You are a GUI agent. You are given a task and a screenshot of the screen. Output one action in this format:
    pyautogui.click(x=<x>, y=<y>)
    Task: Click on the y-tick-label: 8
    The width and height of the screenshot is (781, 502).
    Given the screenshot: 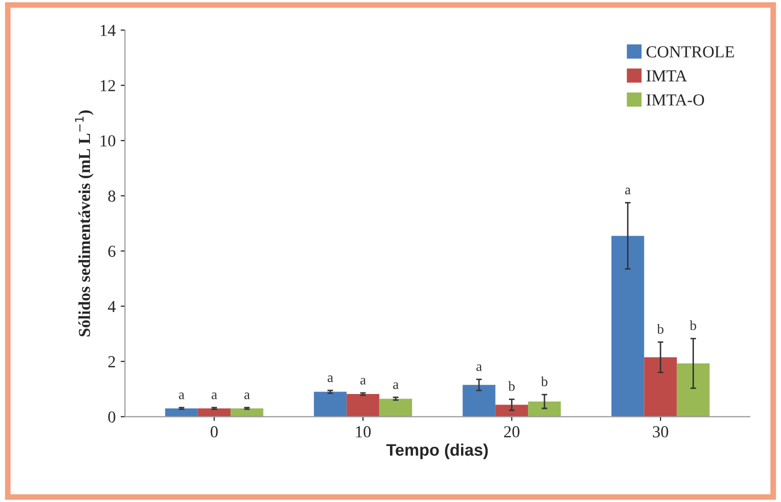 What is the action you would take?
    pyautogui.click(x=112, y=196)
    